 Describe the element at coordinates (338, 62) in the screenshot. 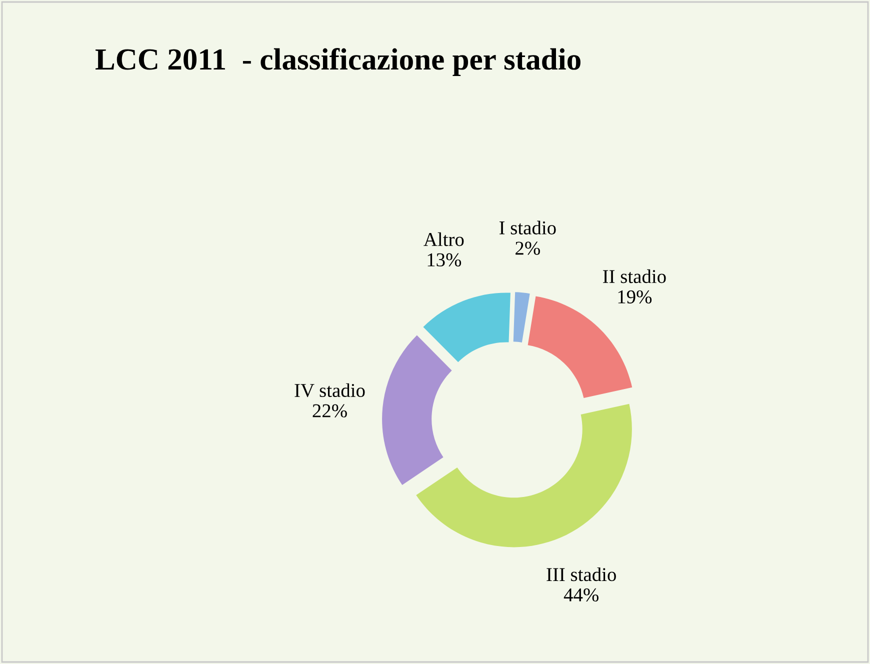

I see `chart-title: LCC 2011 - classificazione per stadio` at that location.